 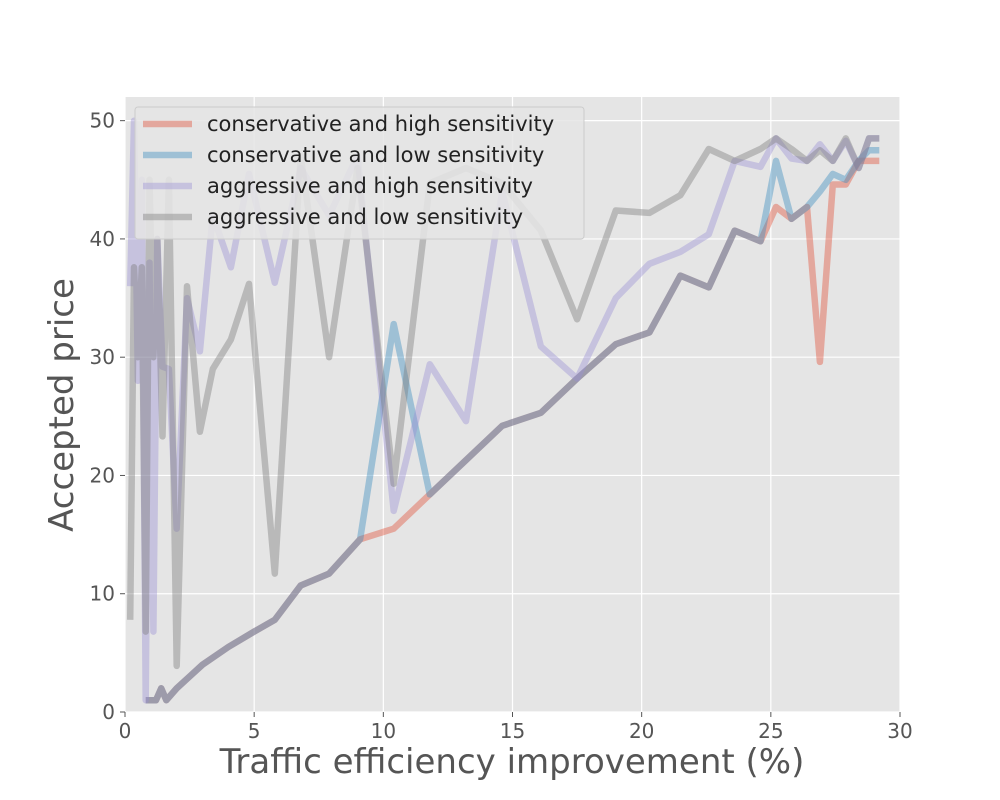 I want to click on legend-label: aggressive and low sensitivity, so click(x=365, y=217).